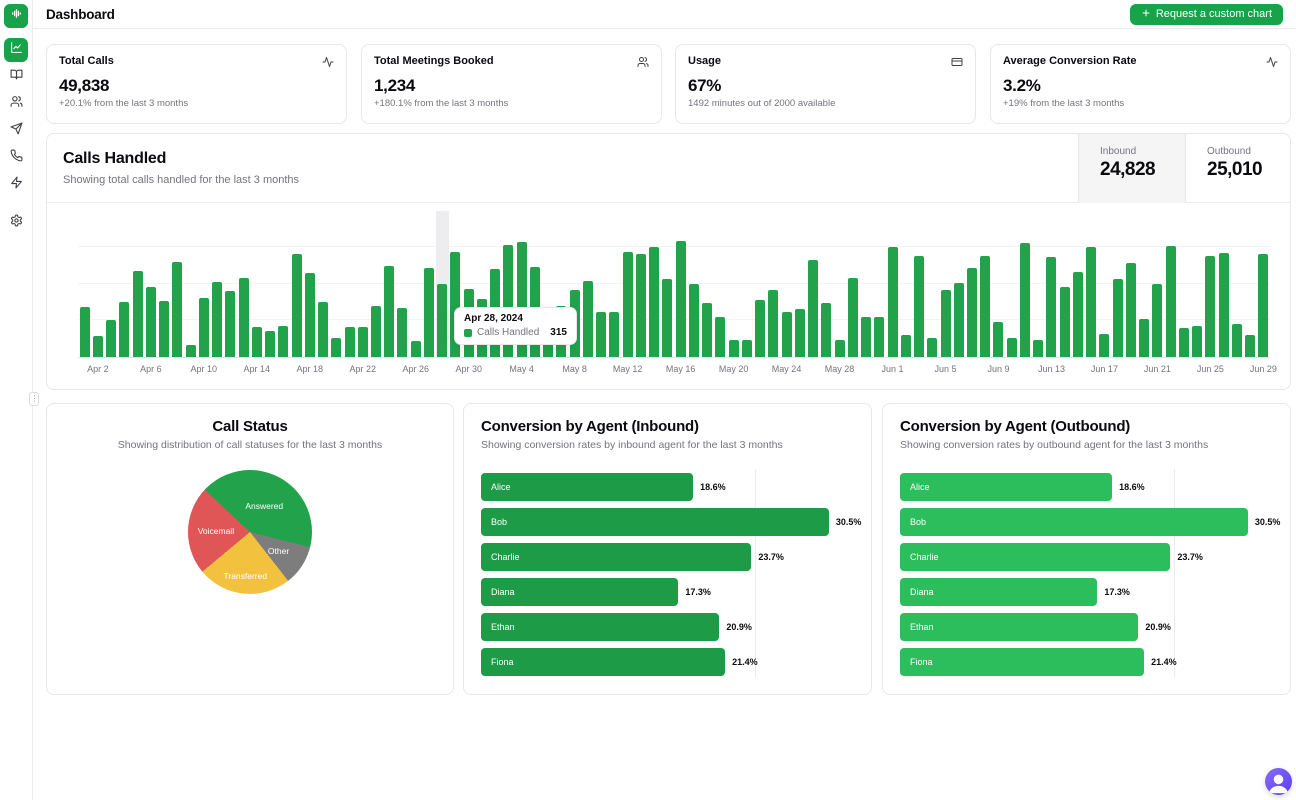 This screenshot has width=1296, height=800. What do you see at coordinates (16, 16) in the screenshot?
I see `app-logo` at bounding box center [16, 16].